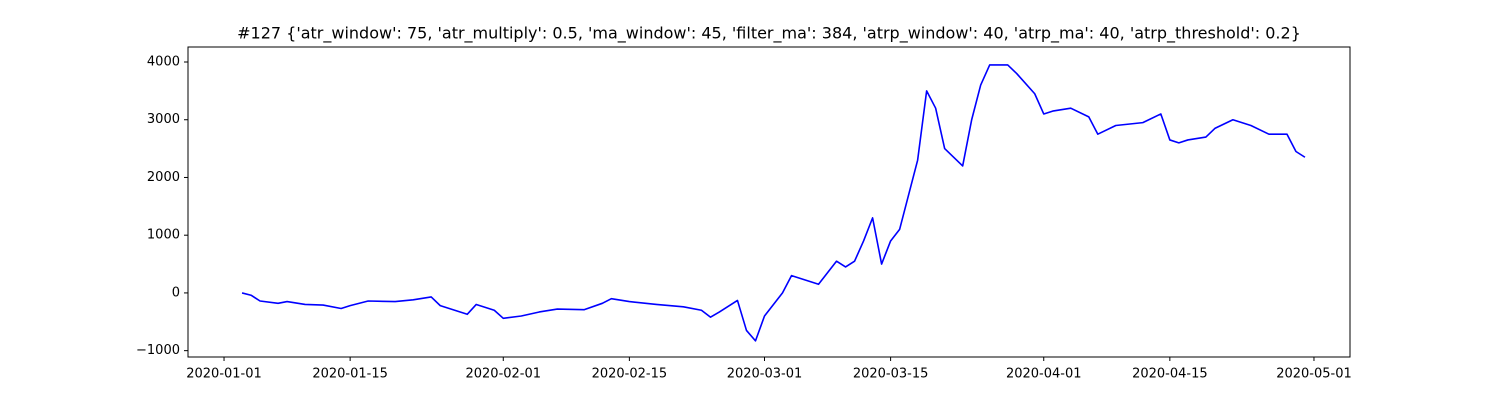  I want to click on y-tick-label: 1000, so click(163, 235).